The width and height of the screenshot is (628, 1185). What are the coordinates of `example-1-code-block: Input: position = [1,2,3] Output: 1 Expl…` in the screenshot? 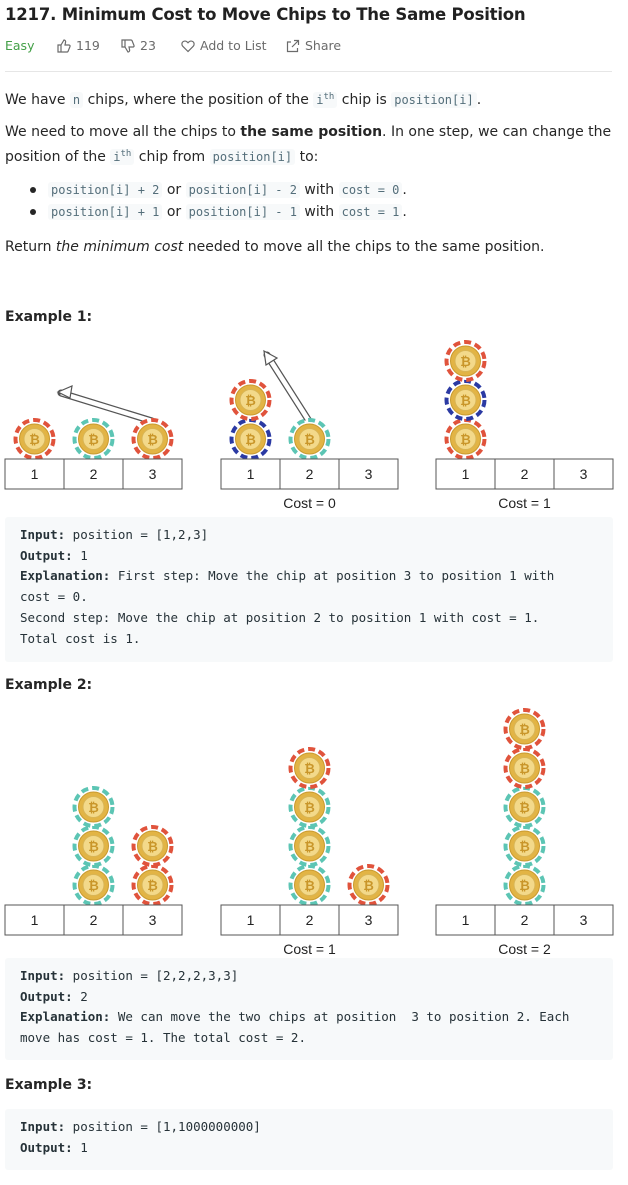 It's located at (309, 589).